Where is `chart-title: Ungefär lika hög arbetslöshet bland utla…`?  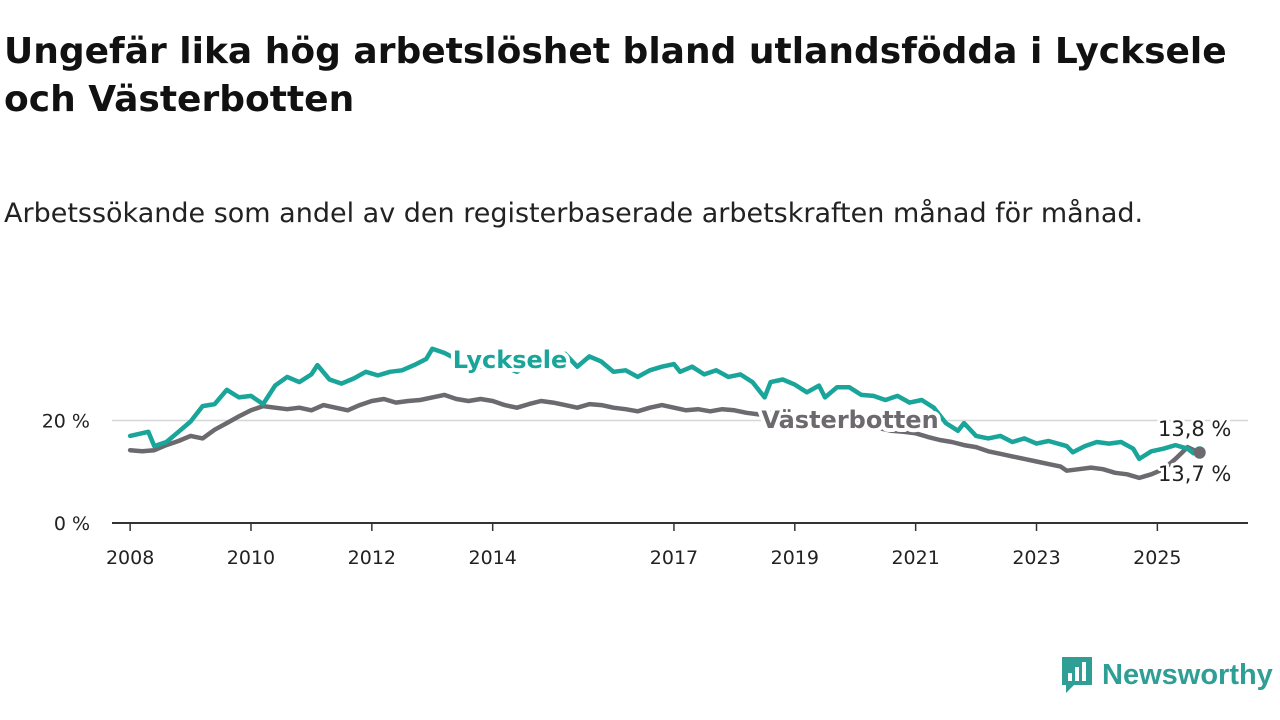 chart-title: Ungefär lika hög arbetslöshet bland utla… is located at coordinates (615, 75).